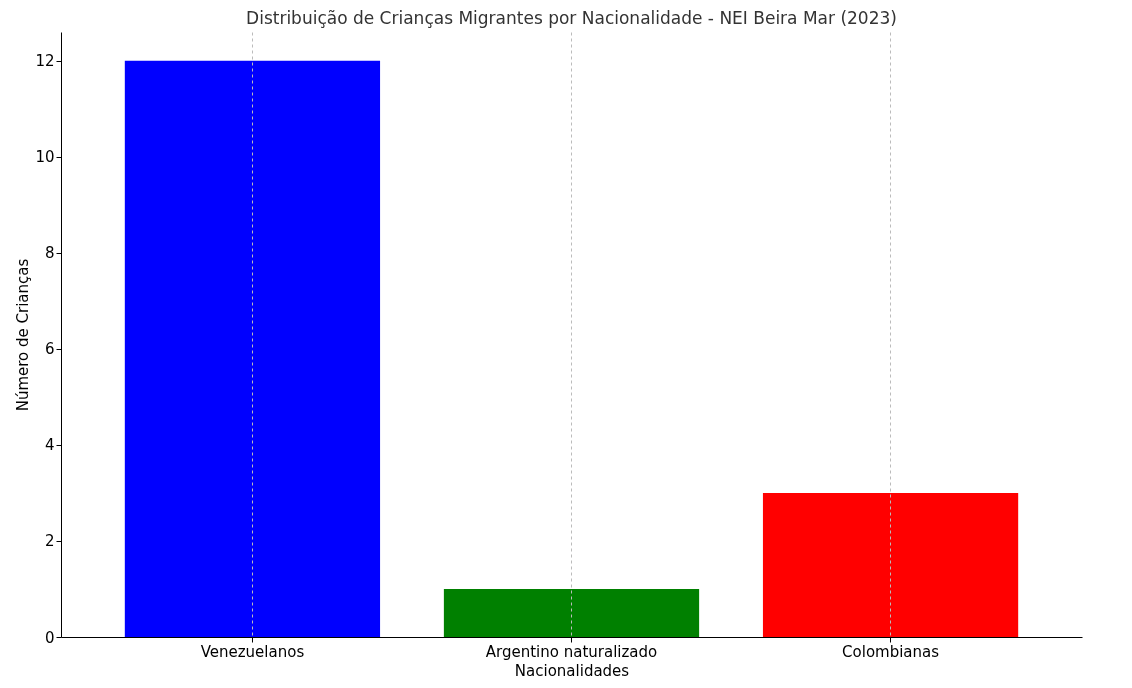 The width and height of the screenshot is (1132, 688). Describe the element at coordinates (49, 349) in the screenshot. I see `y-tick-label: 6` at that location.